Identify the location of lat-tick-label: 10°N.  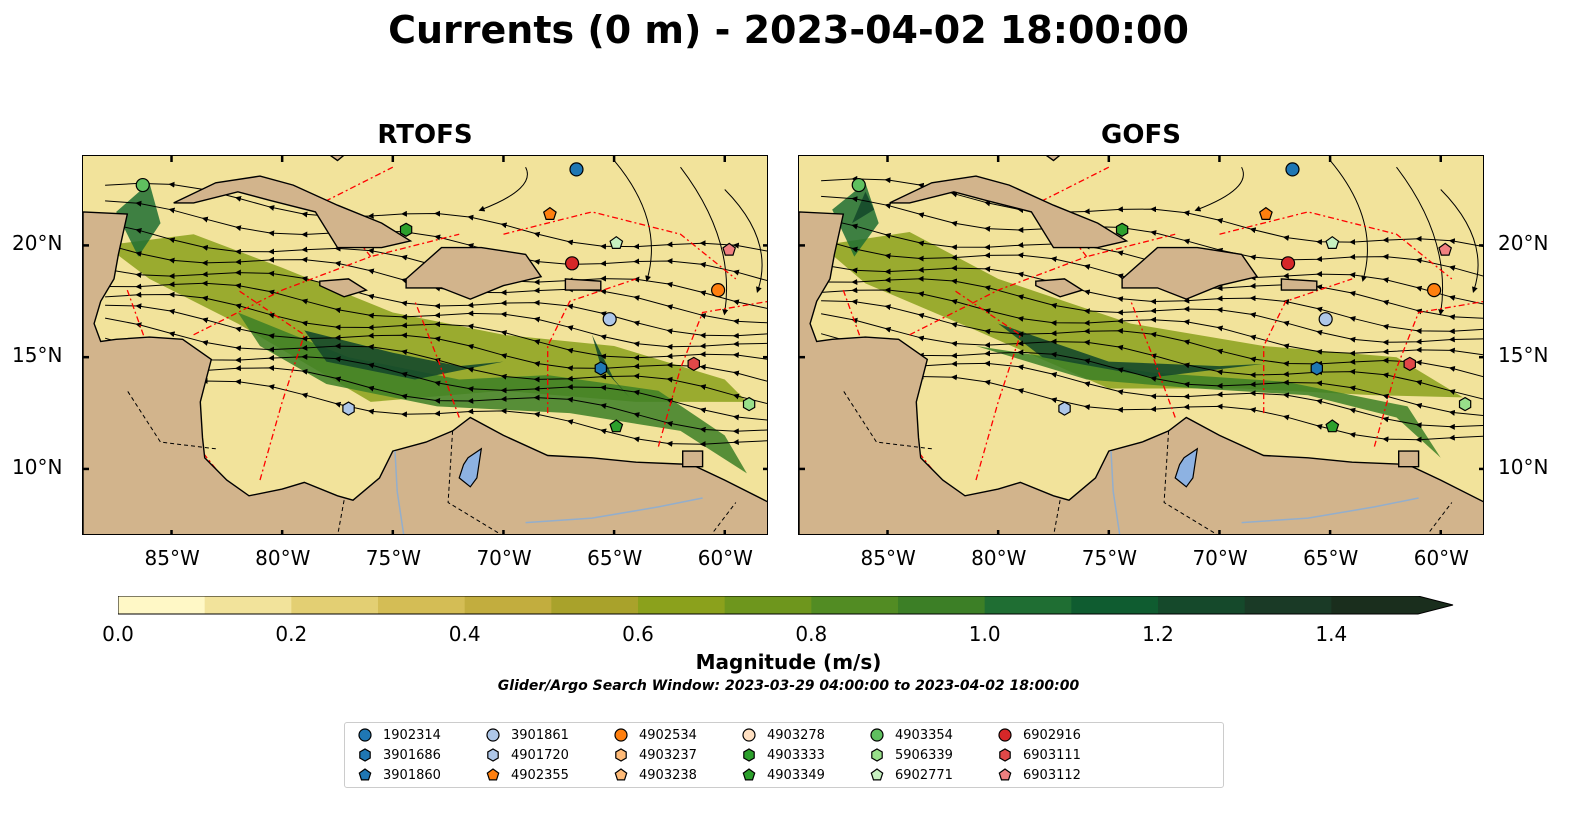
(37, 466).